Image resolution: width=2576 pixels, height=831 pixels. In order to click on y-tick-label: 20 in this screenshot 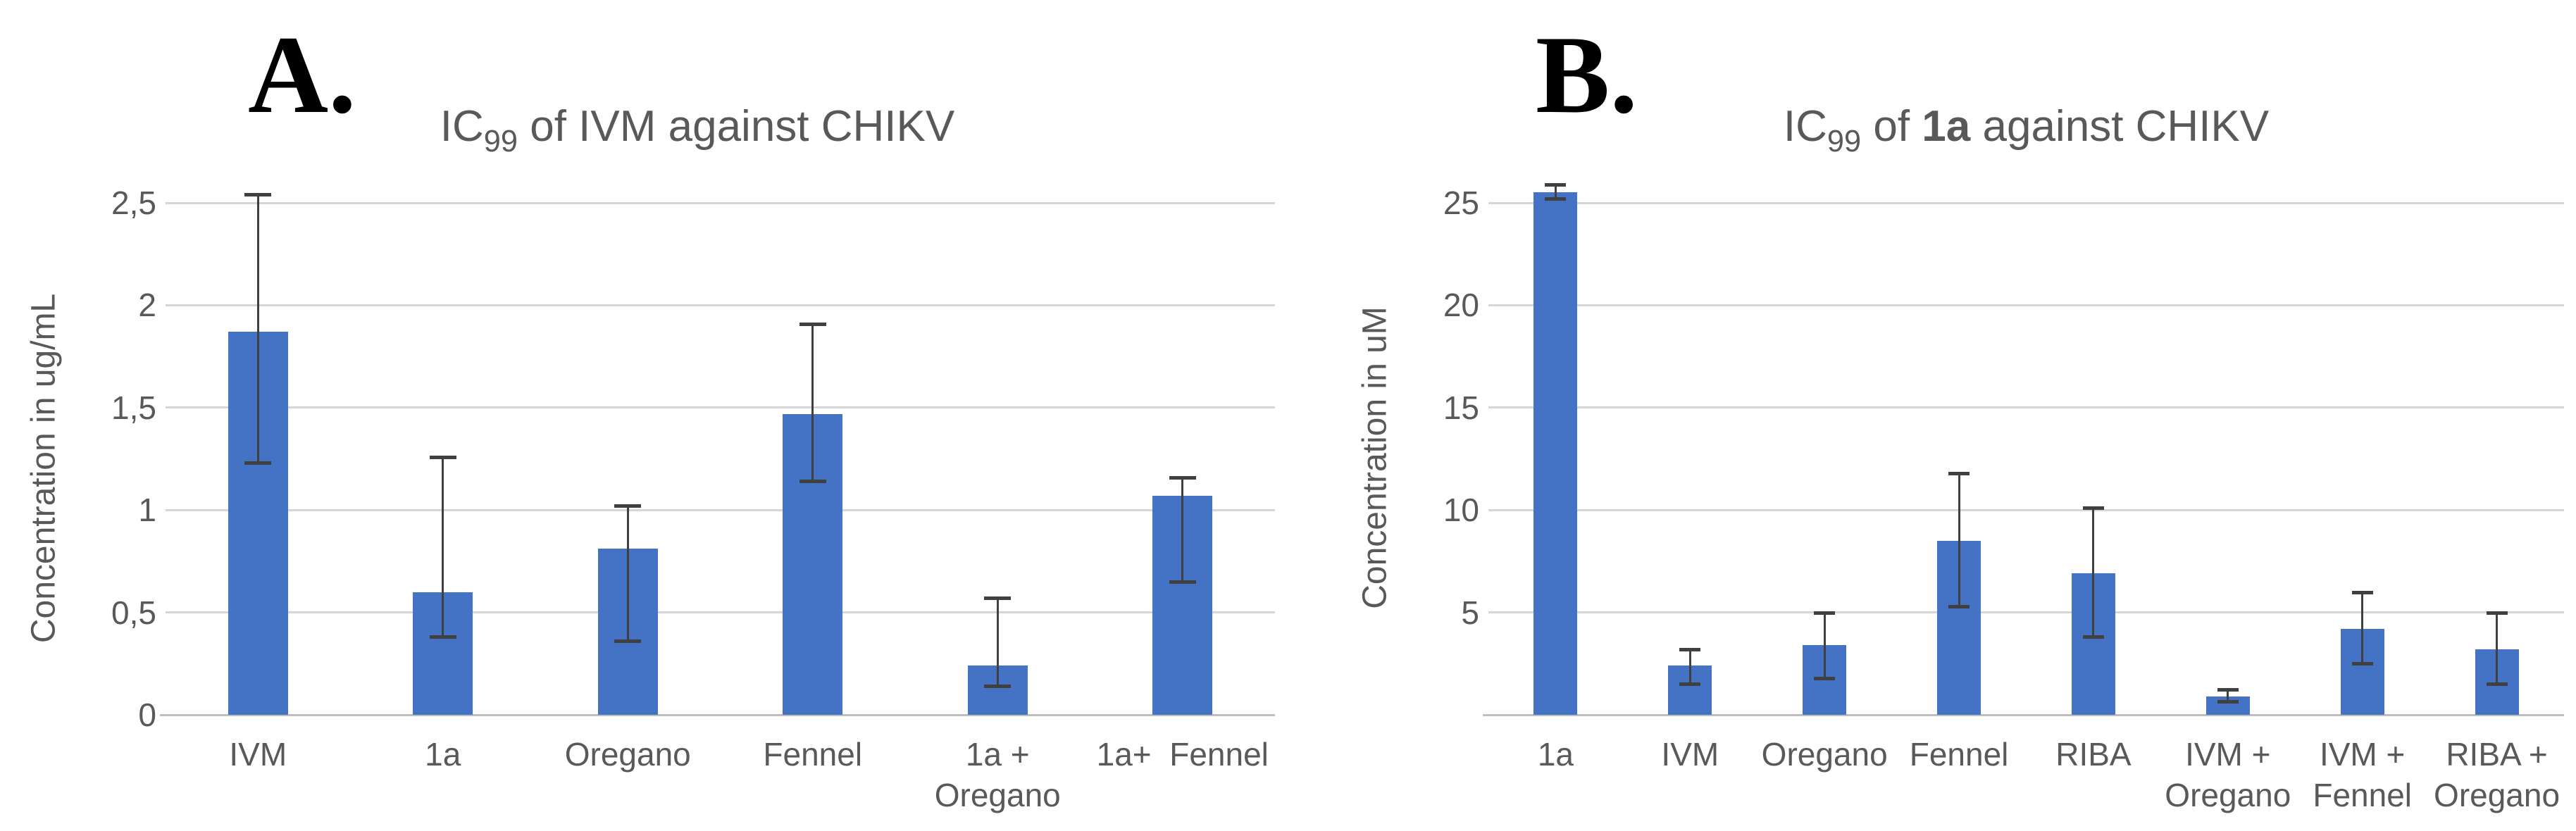, I will do `click(1461, 306)`.